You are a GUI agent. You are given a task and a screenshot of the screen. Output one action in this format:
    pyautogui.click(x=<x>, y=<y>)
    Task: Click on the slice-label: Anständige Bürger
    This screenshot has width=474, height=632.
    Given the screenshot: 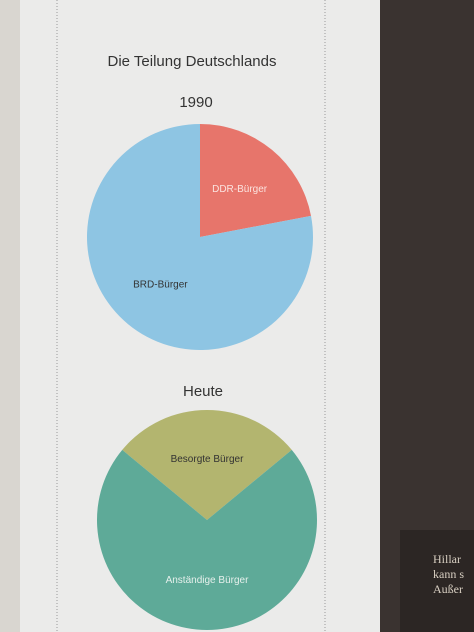 What is the action you would take?
    pyautogui.click(x=208, y=580)
    